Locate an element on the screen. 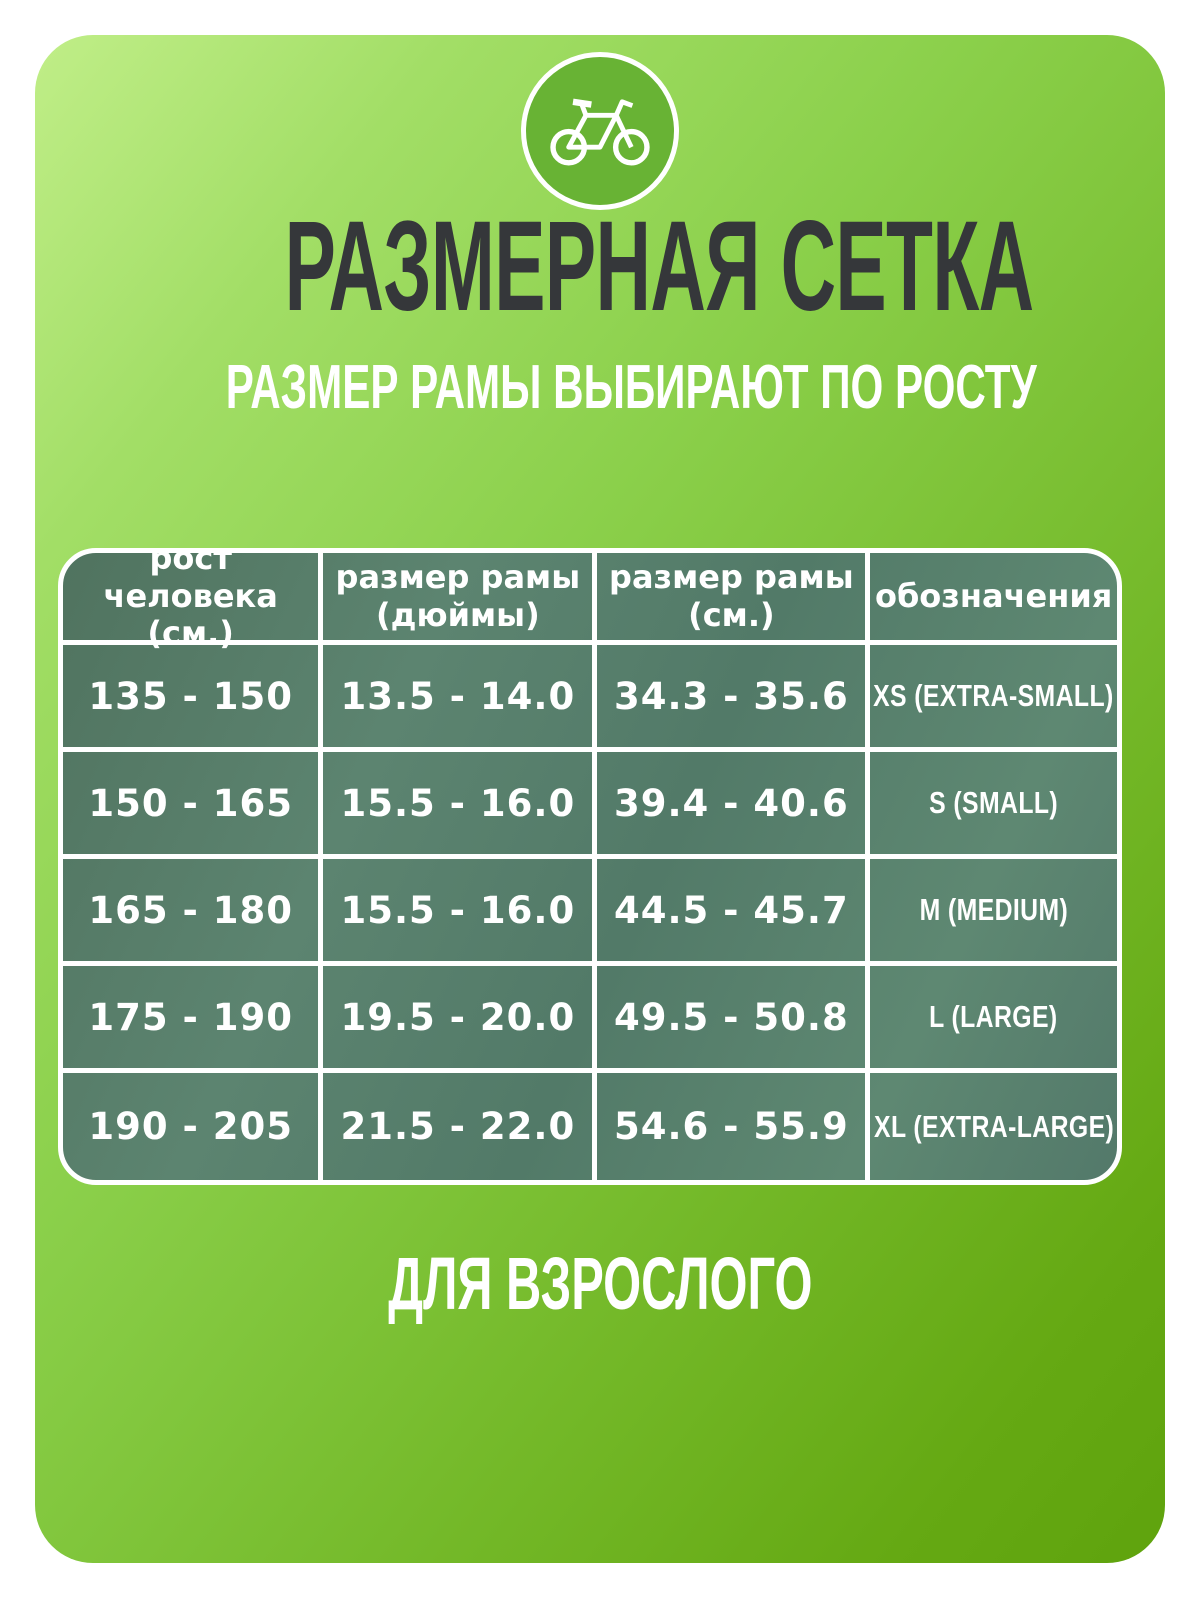 The height and width of the screenshot is (1600, 1200). icon-circle is located at coordinates (600, 131).